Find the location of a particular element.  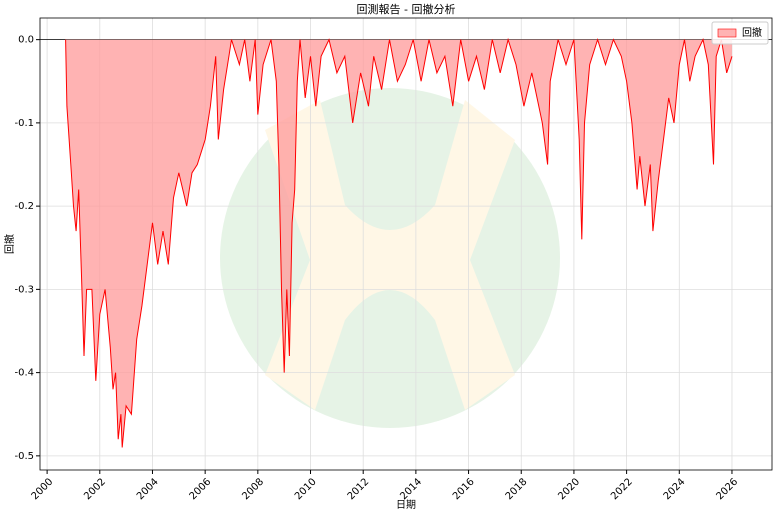

y-tick-label: -0.2 is located at coordinates (24, 206).